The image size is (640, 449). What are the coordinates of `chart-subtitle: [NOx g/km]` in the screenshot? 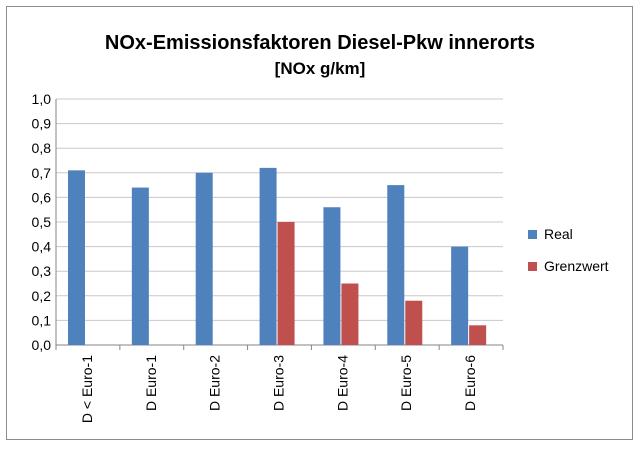 It's located at (320, 68).